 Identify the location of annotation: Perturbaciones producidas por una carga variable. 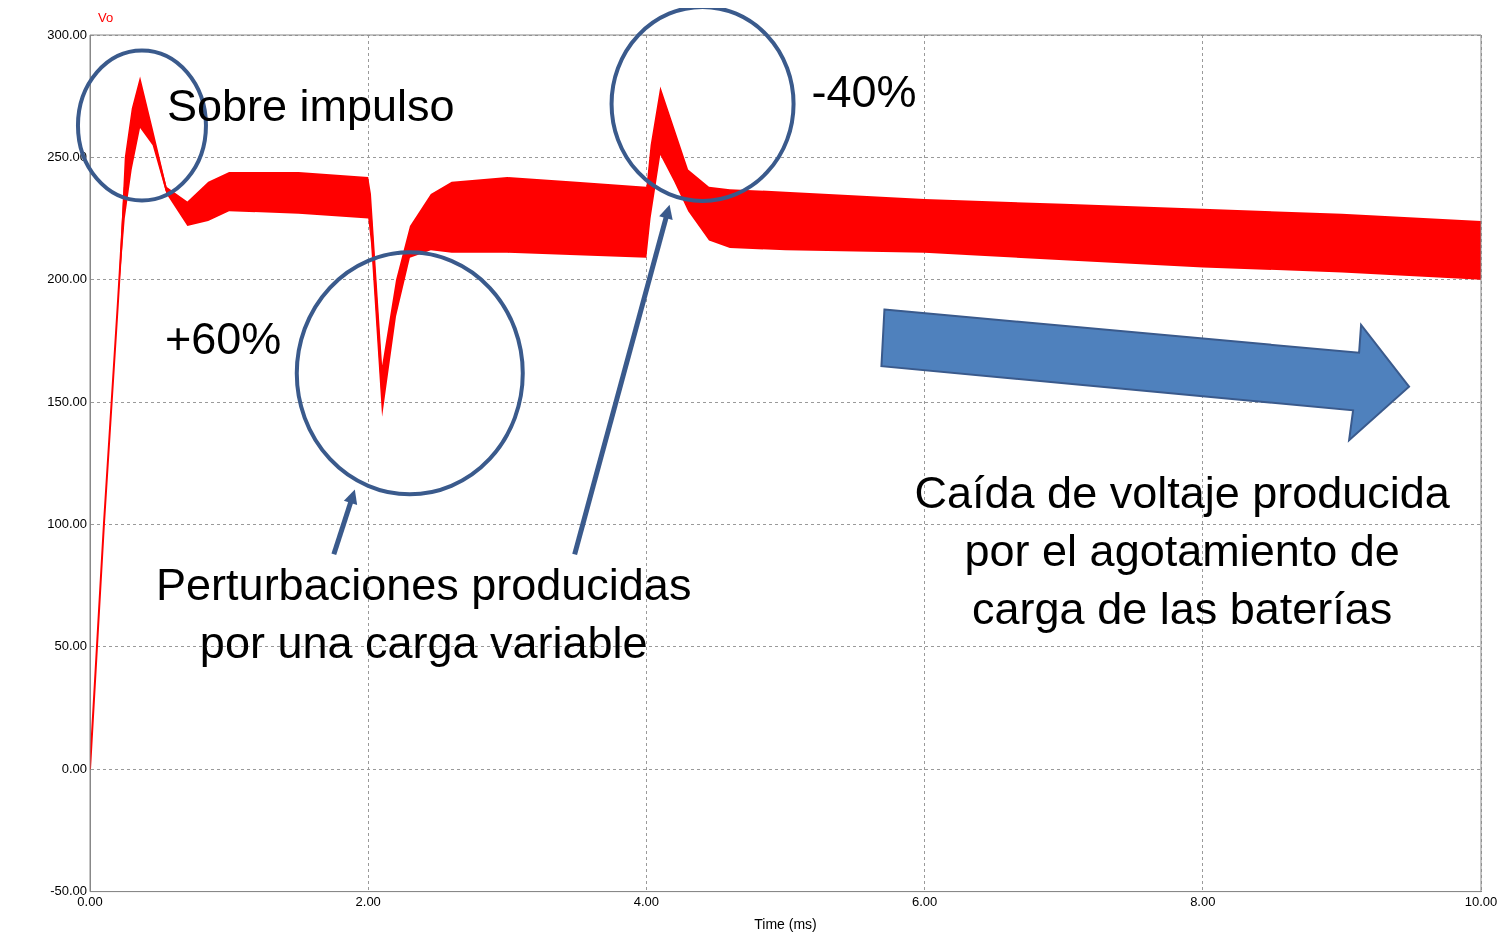
(424, 614).